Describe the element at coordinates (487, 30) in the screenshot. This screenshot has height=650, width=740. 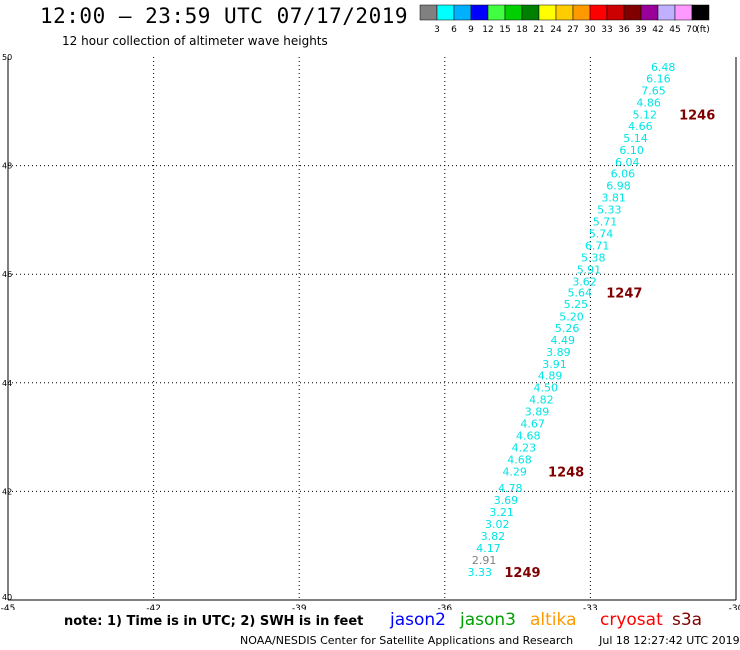
I see `color-scale-tick-label: 12` at that location.